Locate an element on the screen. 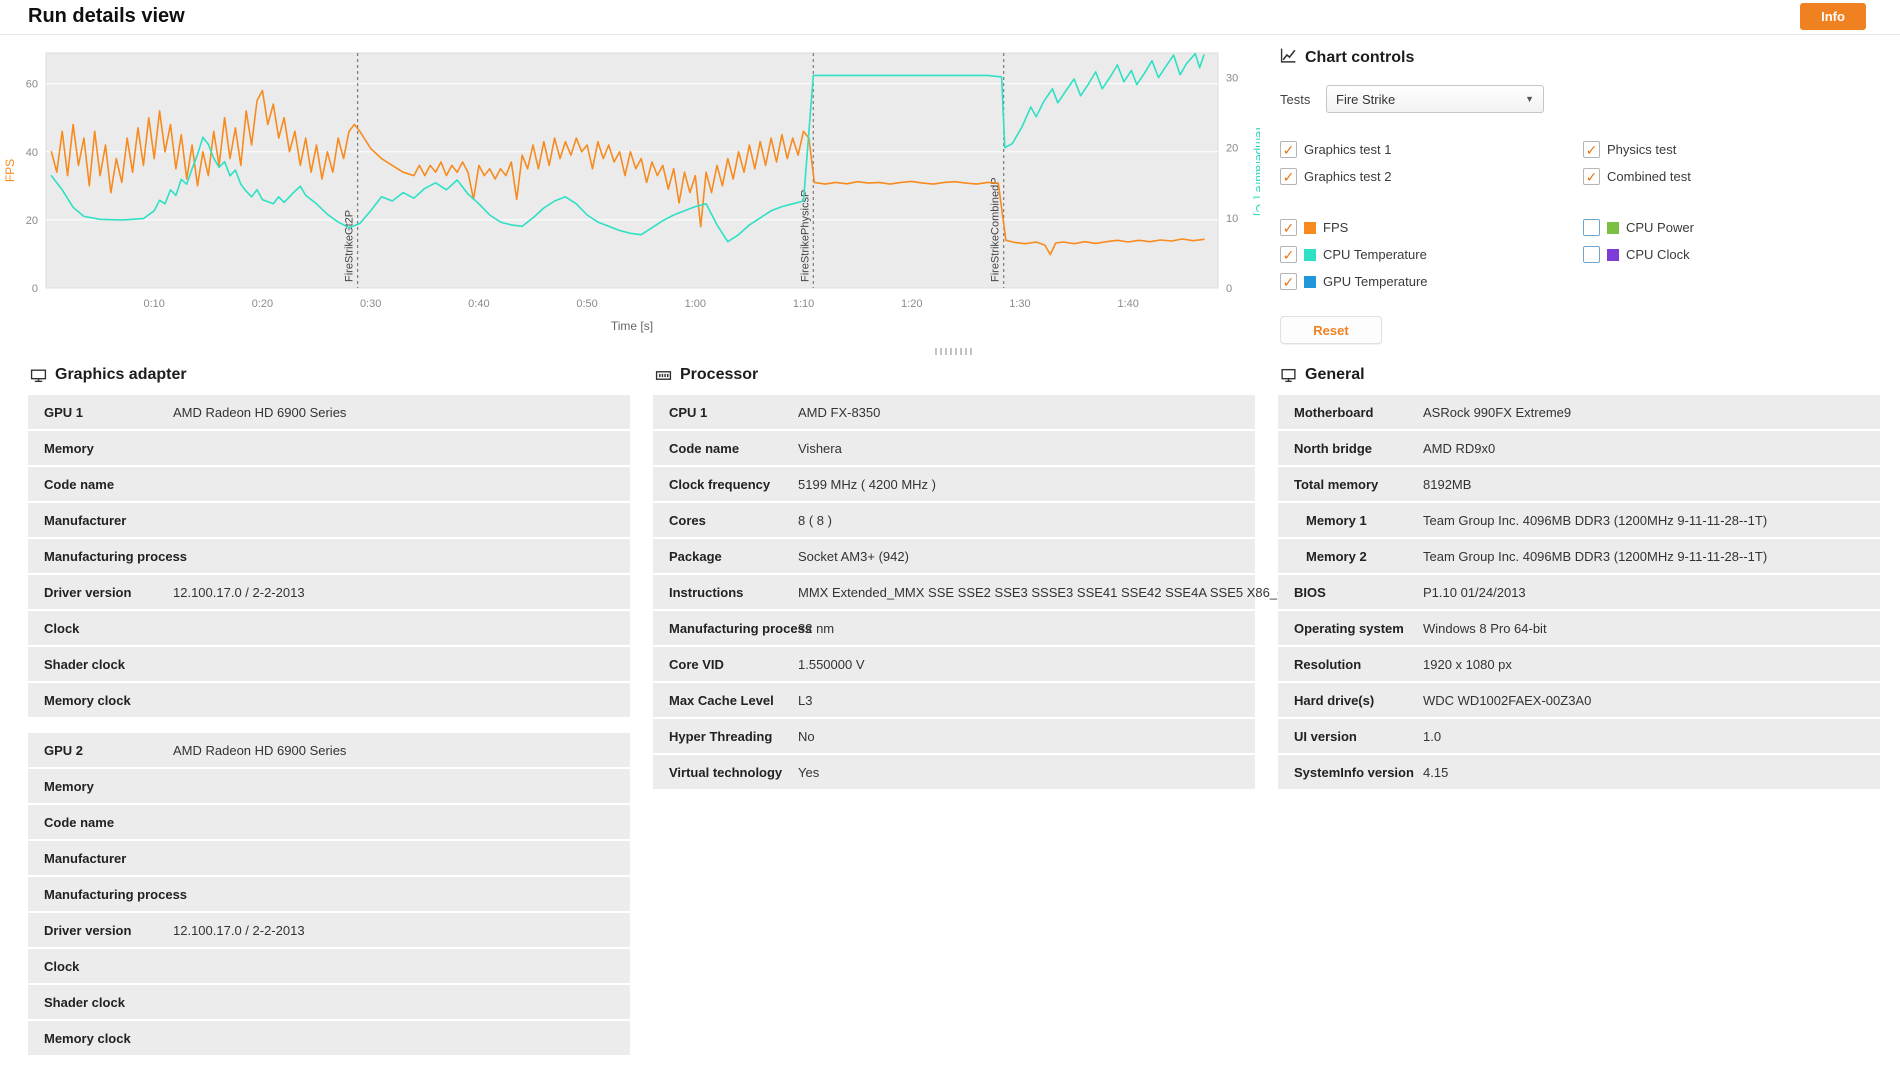 The height and width of the screenshot is (1071, 1900). splitter is located at coordinates (950, 351).